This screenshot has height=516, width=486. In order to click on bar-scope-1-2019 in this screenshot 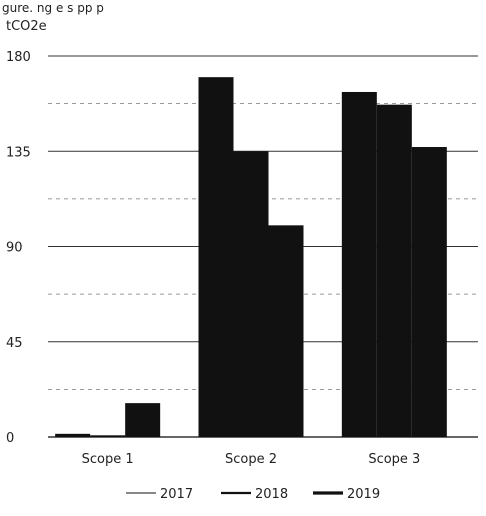, I will do `click(143, 420)`.